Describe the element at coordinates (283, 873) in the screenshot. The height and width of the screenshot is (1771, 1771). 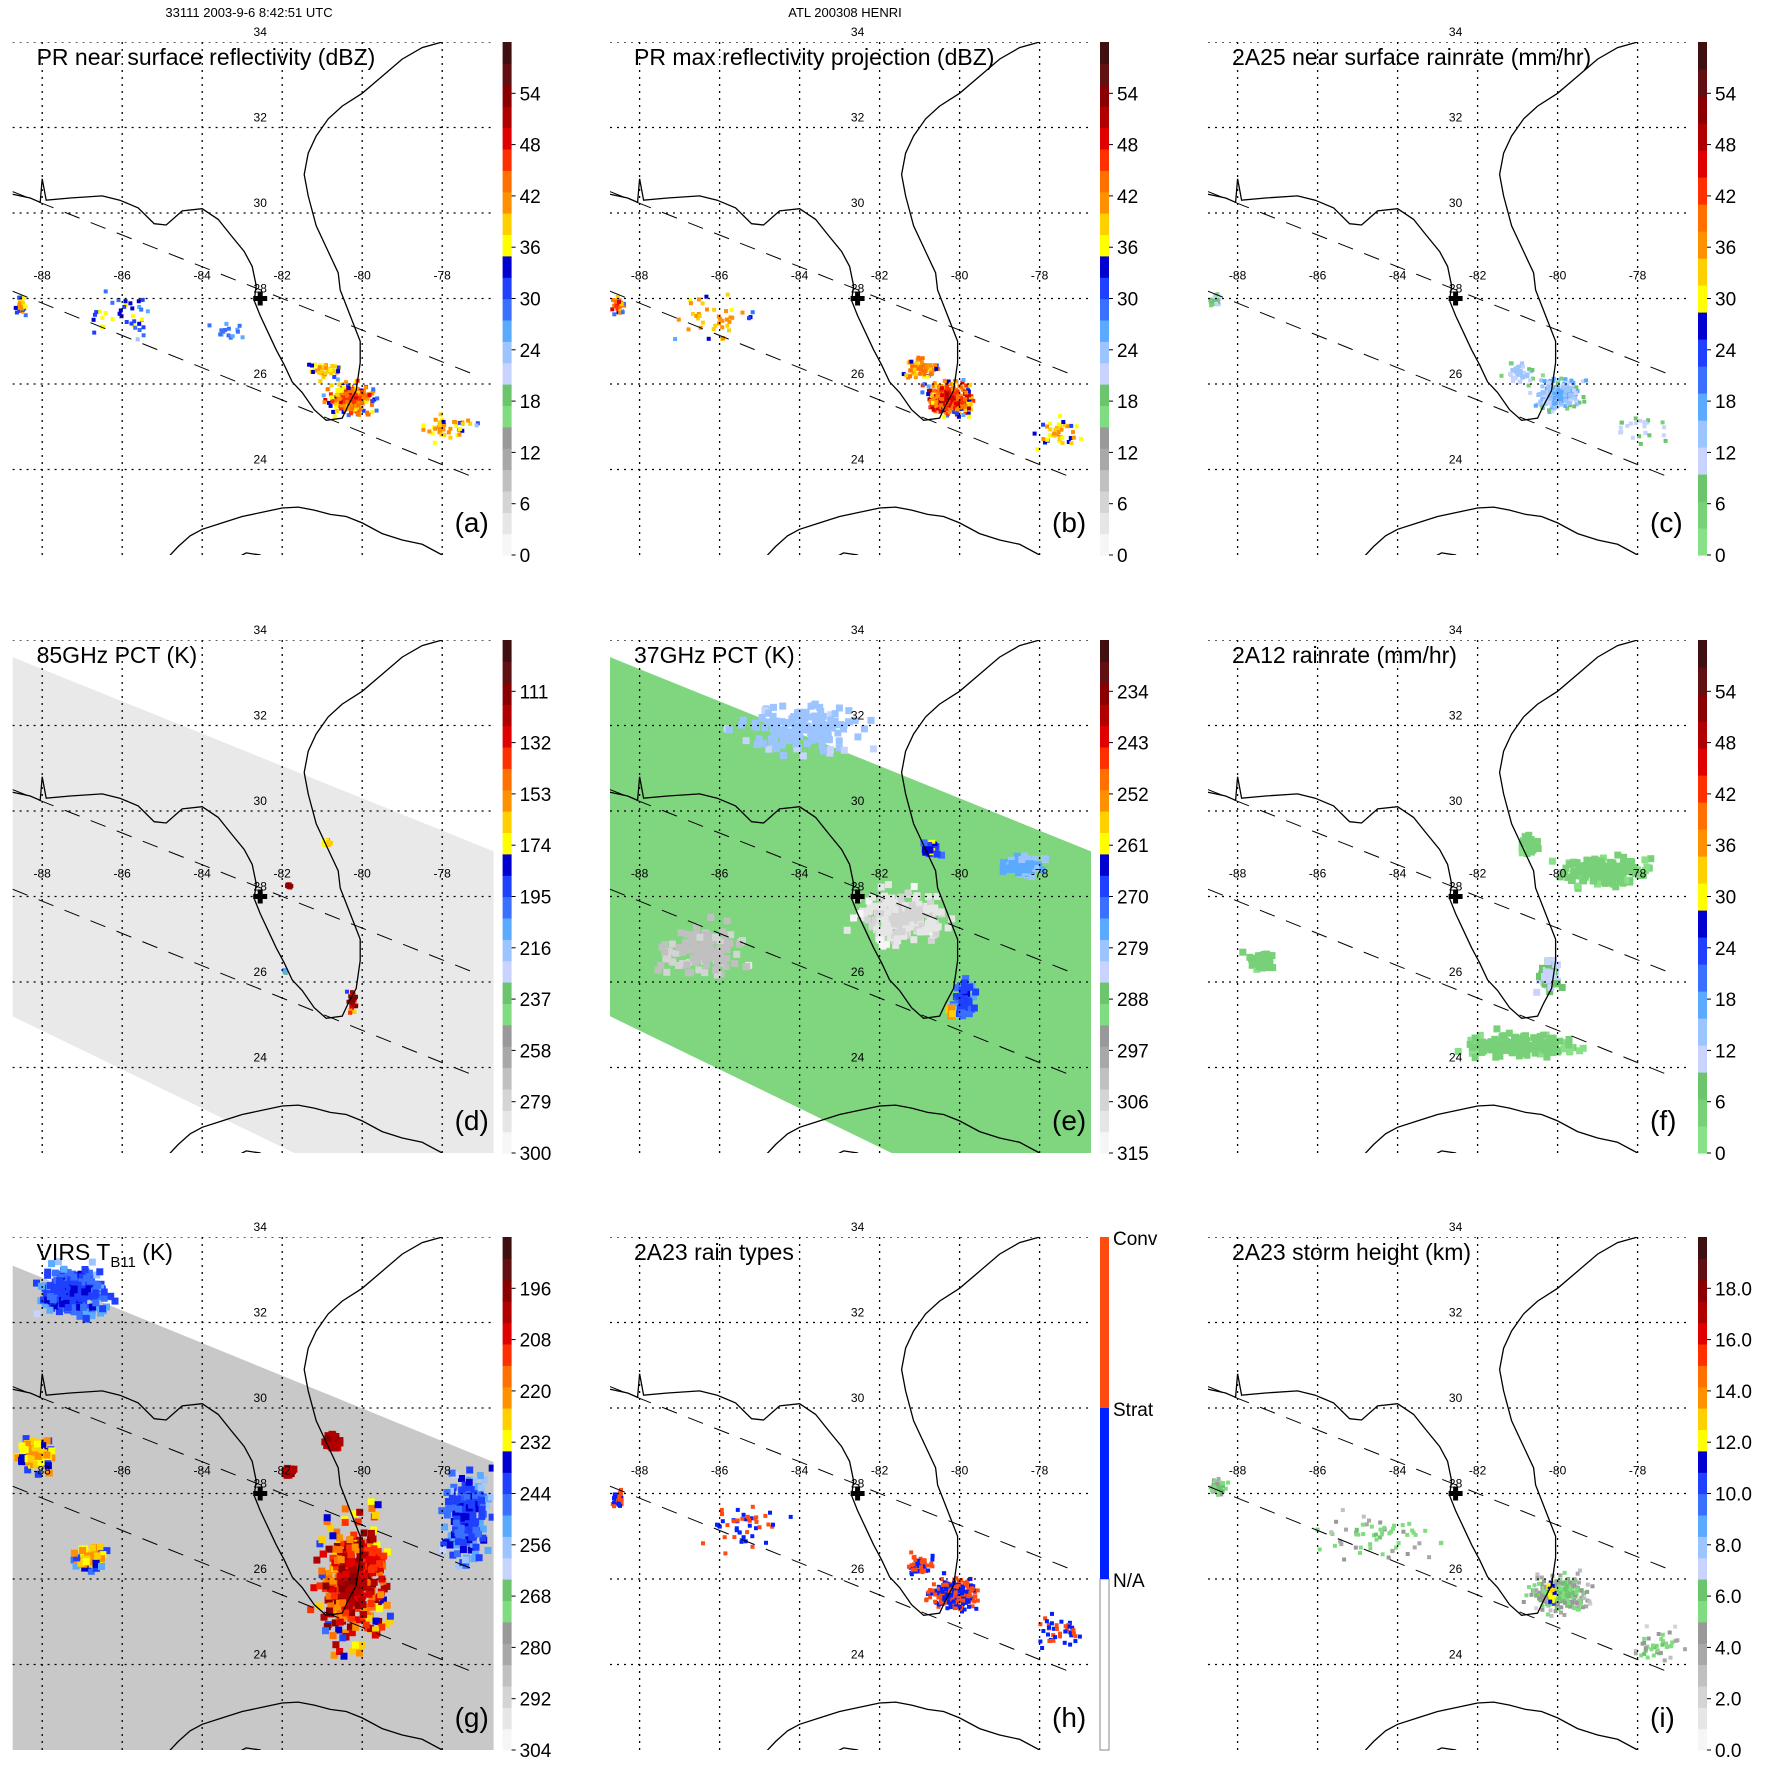
I see `lon-label: -82` at that location.